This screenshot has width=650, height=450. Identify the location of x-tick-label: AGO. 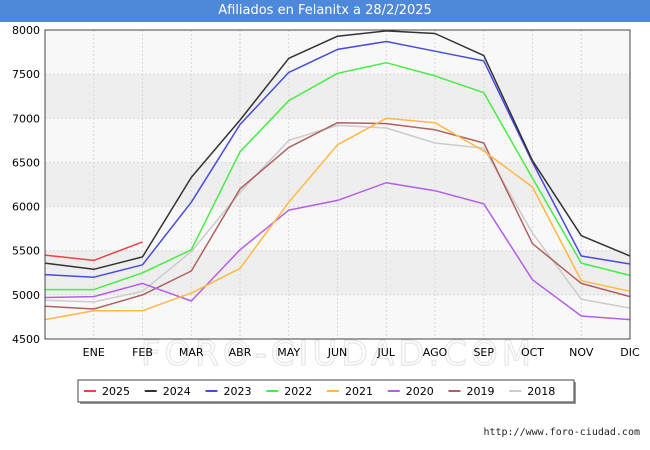
(435, 352).